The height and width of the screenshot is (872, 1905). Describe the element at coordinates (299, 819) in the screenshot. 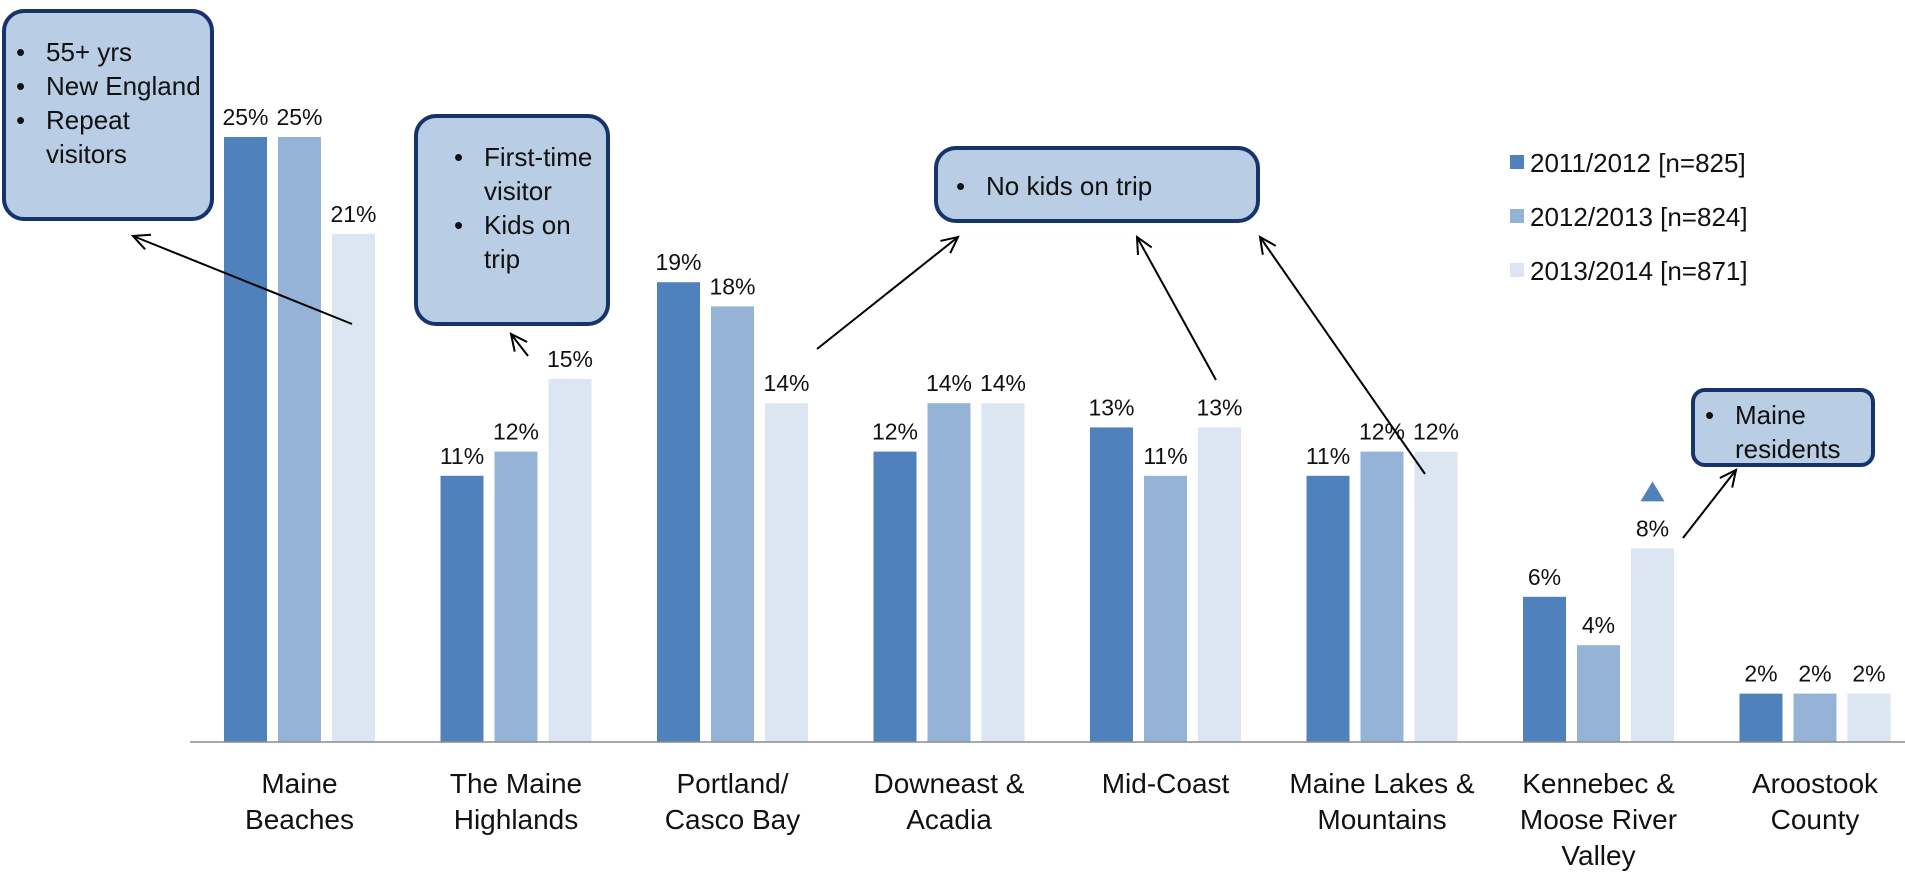

I see `category-label: Beaches` at that location.